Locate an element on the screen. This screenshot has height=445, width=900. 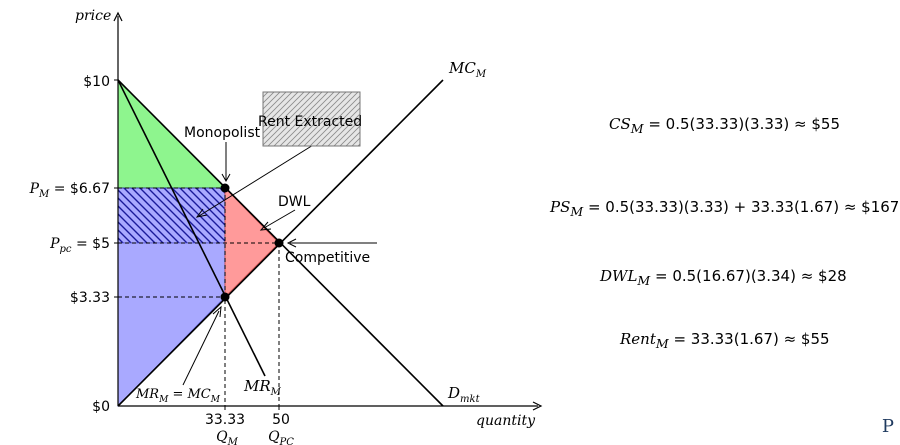
y-axis-arrow is located at coordinates (118, 16).